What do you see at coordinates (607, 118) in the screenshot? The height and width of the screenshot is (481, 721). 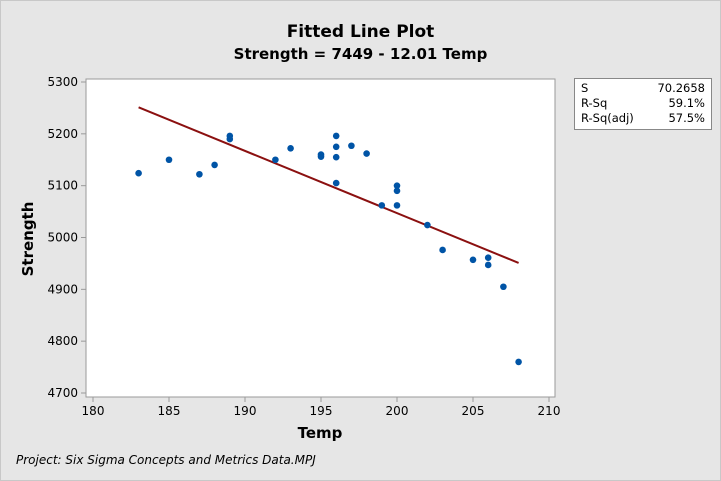 I see `stat-label: R-Sq(adj)` at bounding box center [607, 118].